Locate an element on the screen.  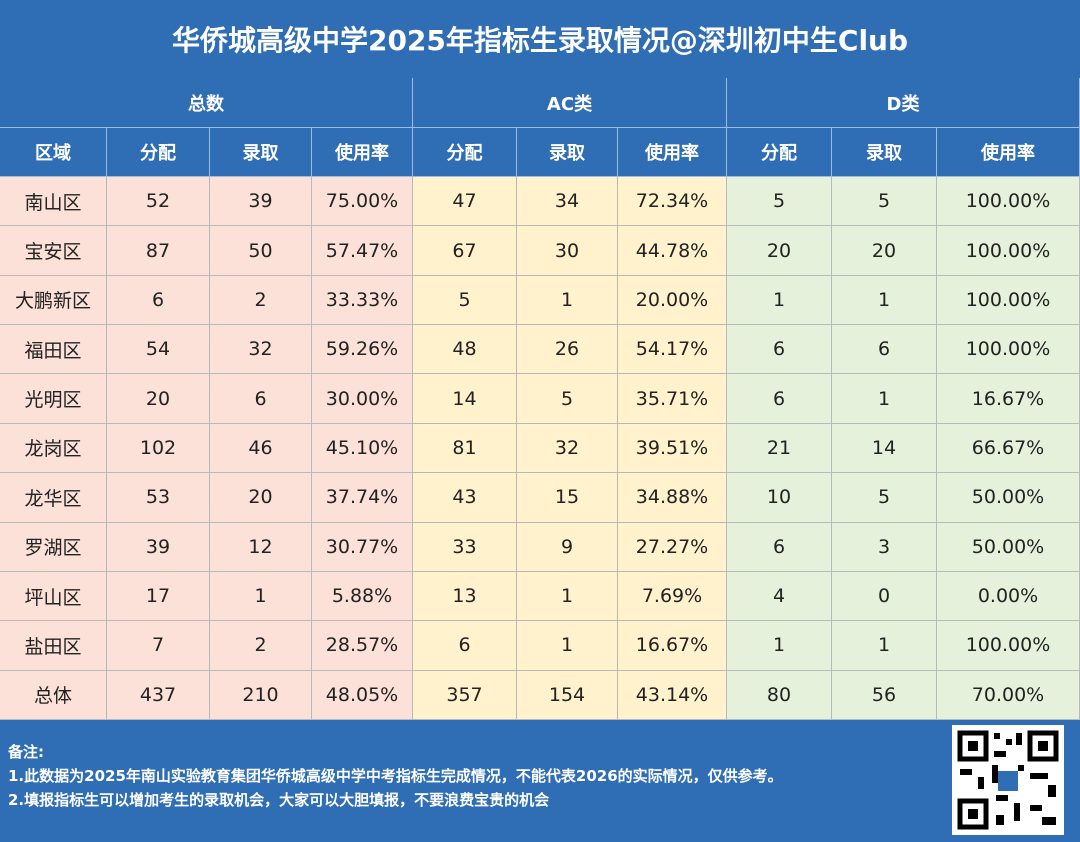
table-cell: 87 is located at coordinates (158, 251).